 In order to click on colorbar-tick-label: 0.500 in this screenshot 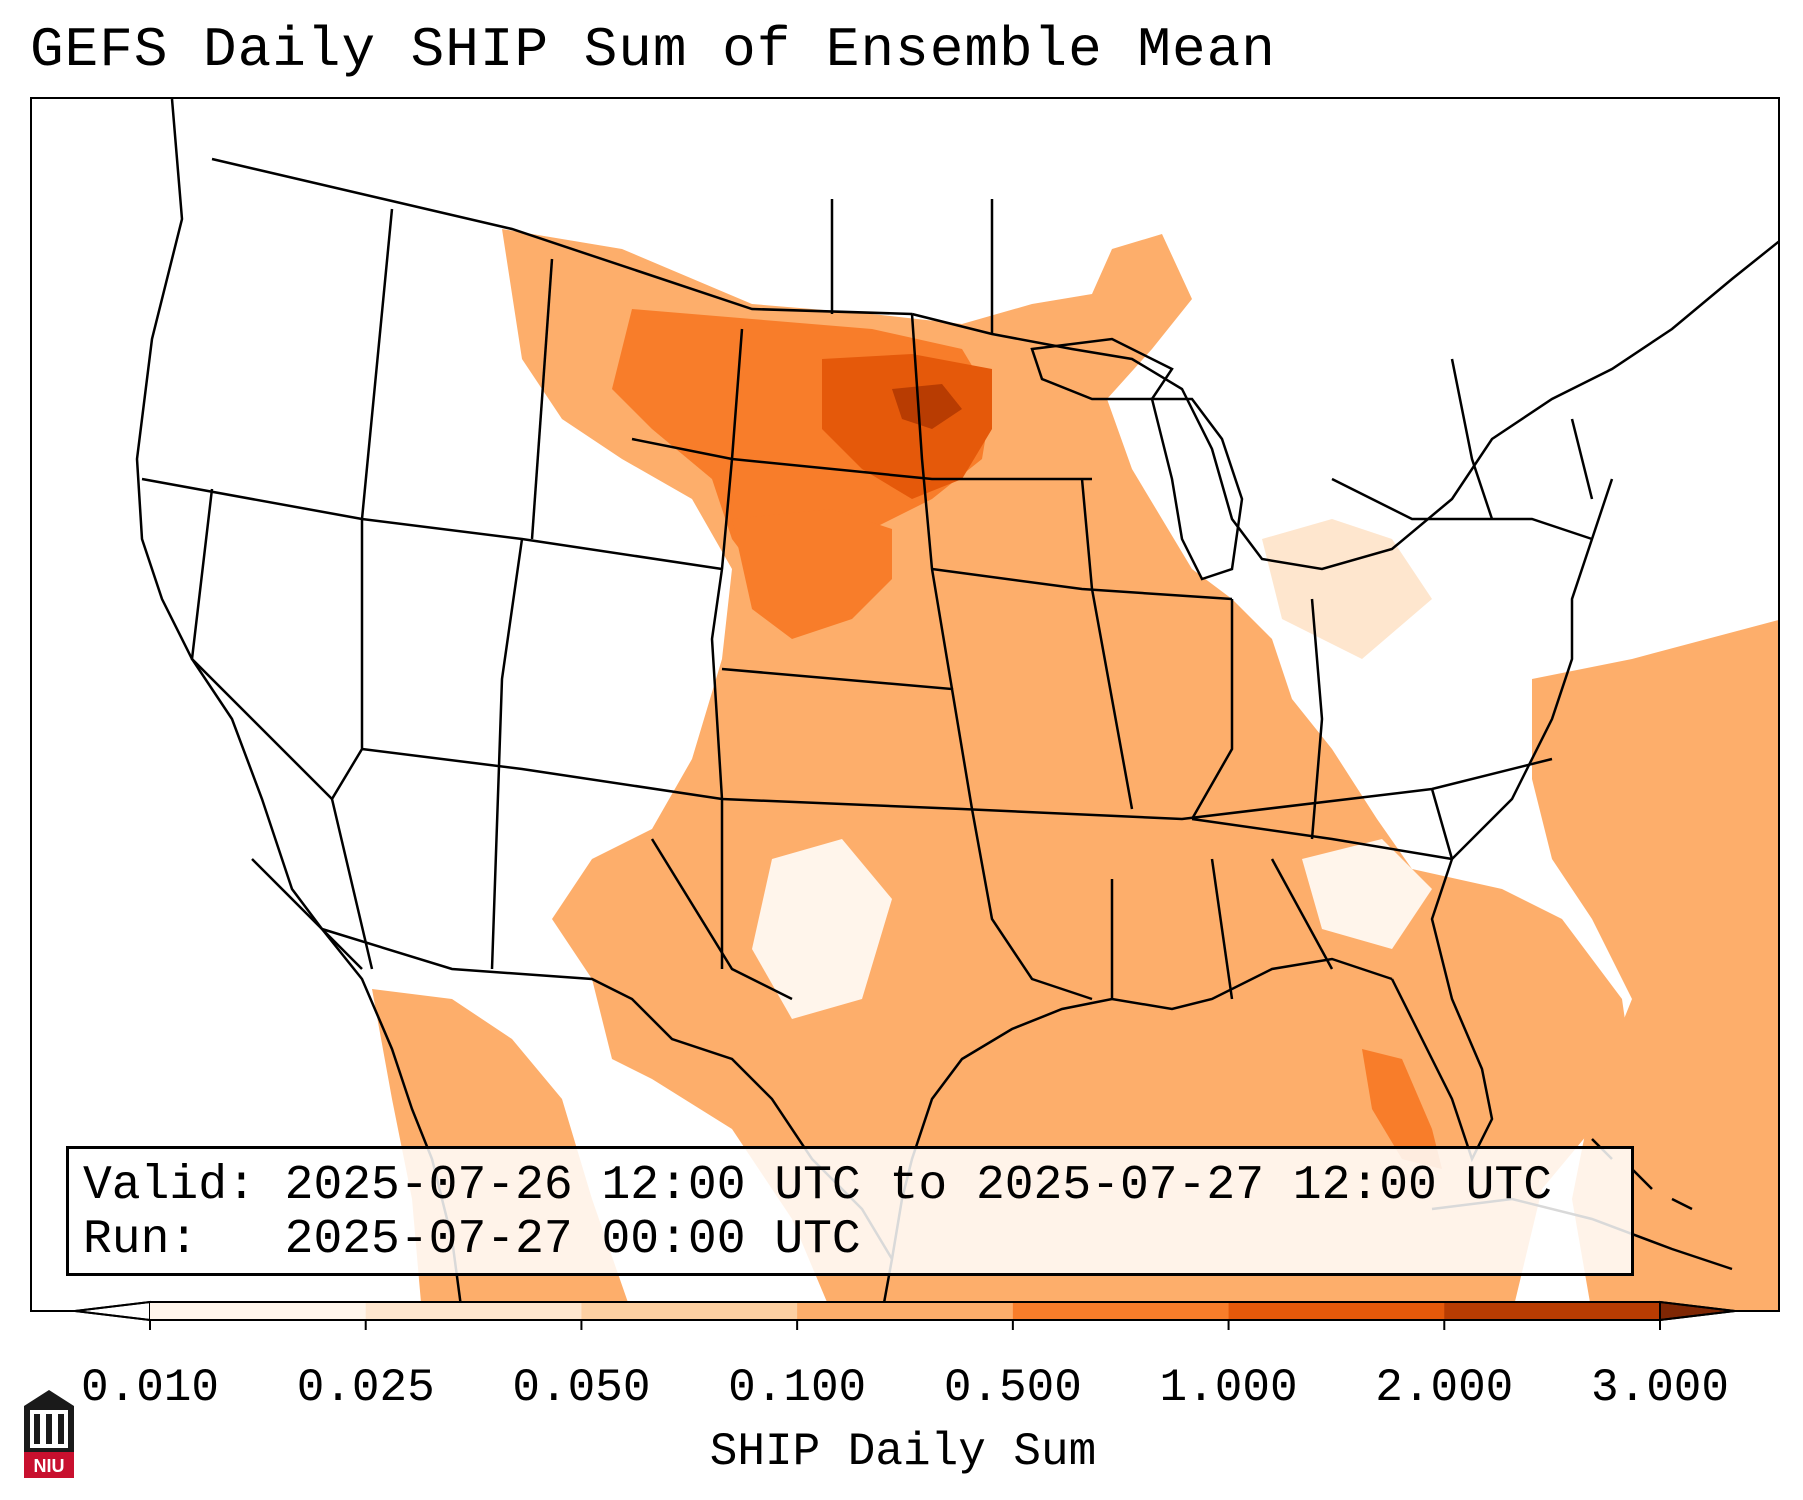, I will do `click(1012, 1388)`.